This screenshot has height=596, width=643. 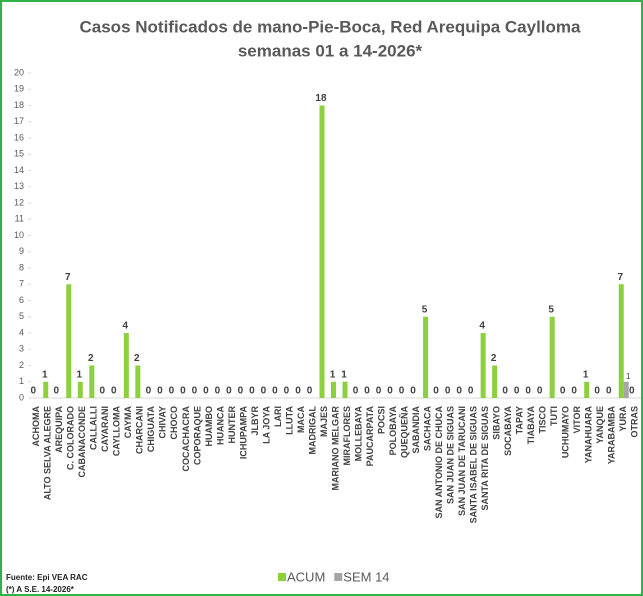 I want to click on x-tick-label: MIRAFLORES, so click(x=347, y=436).